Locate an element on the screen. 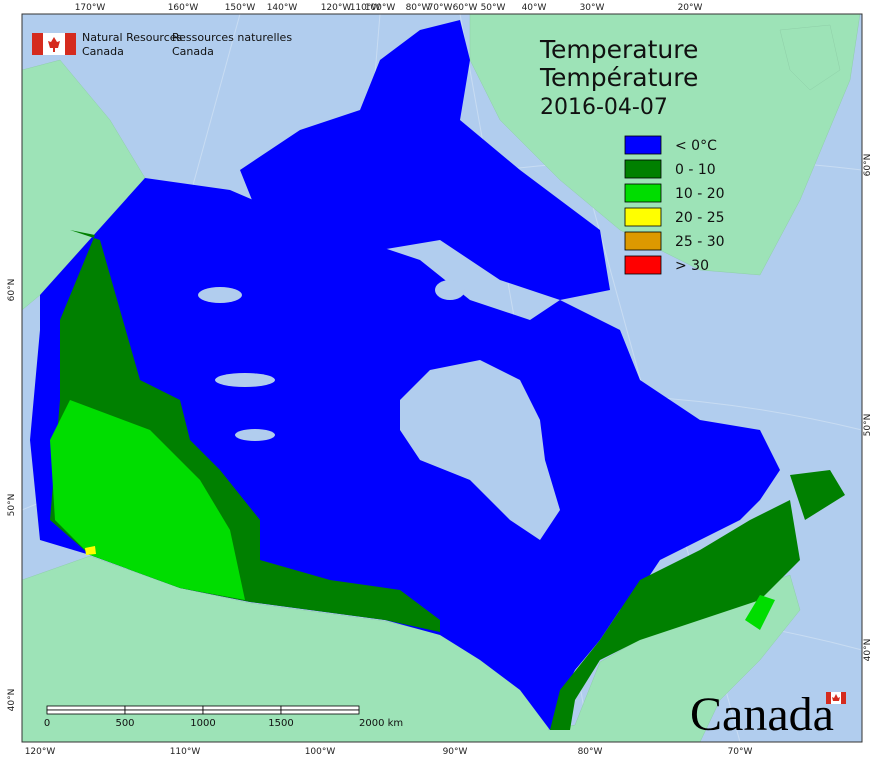  legend-label: 20 - 25 is located at coordinates (700, 218).